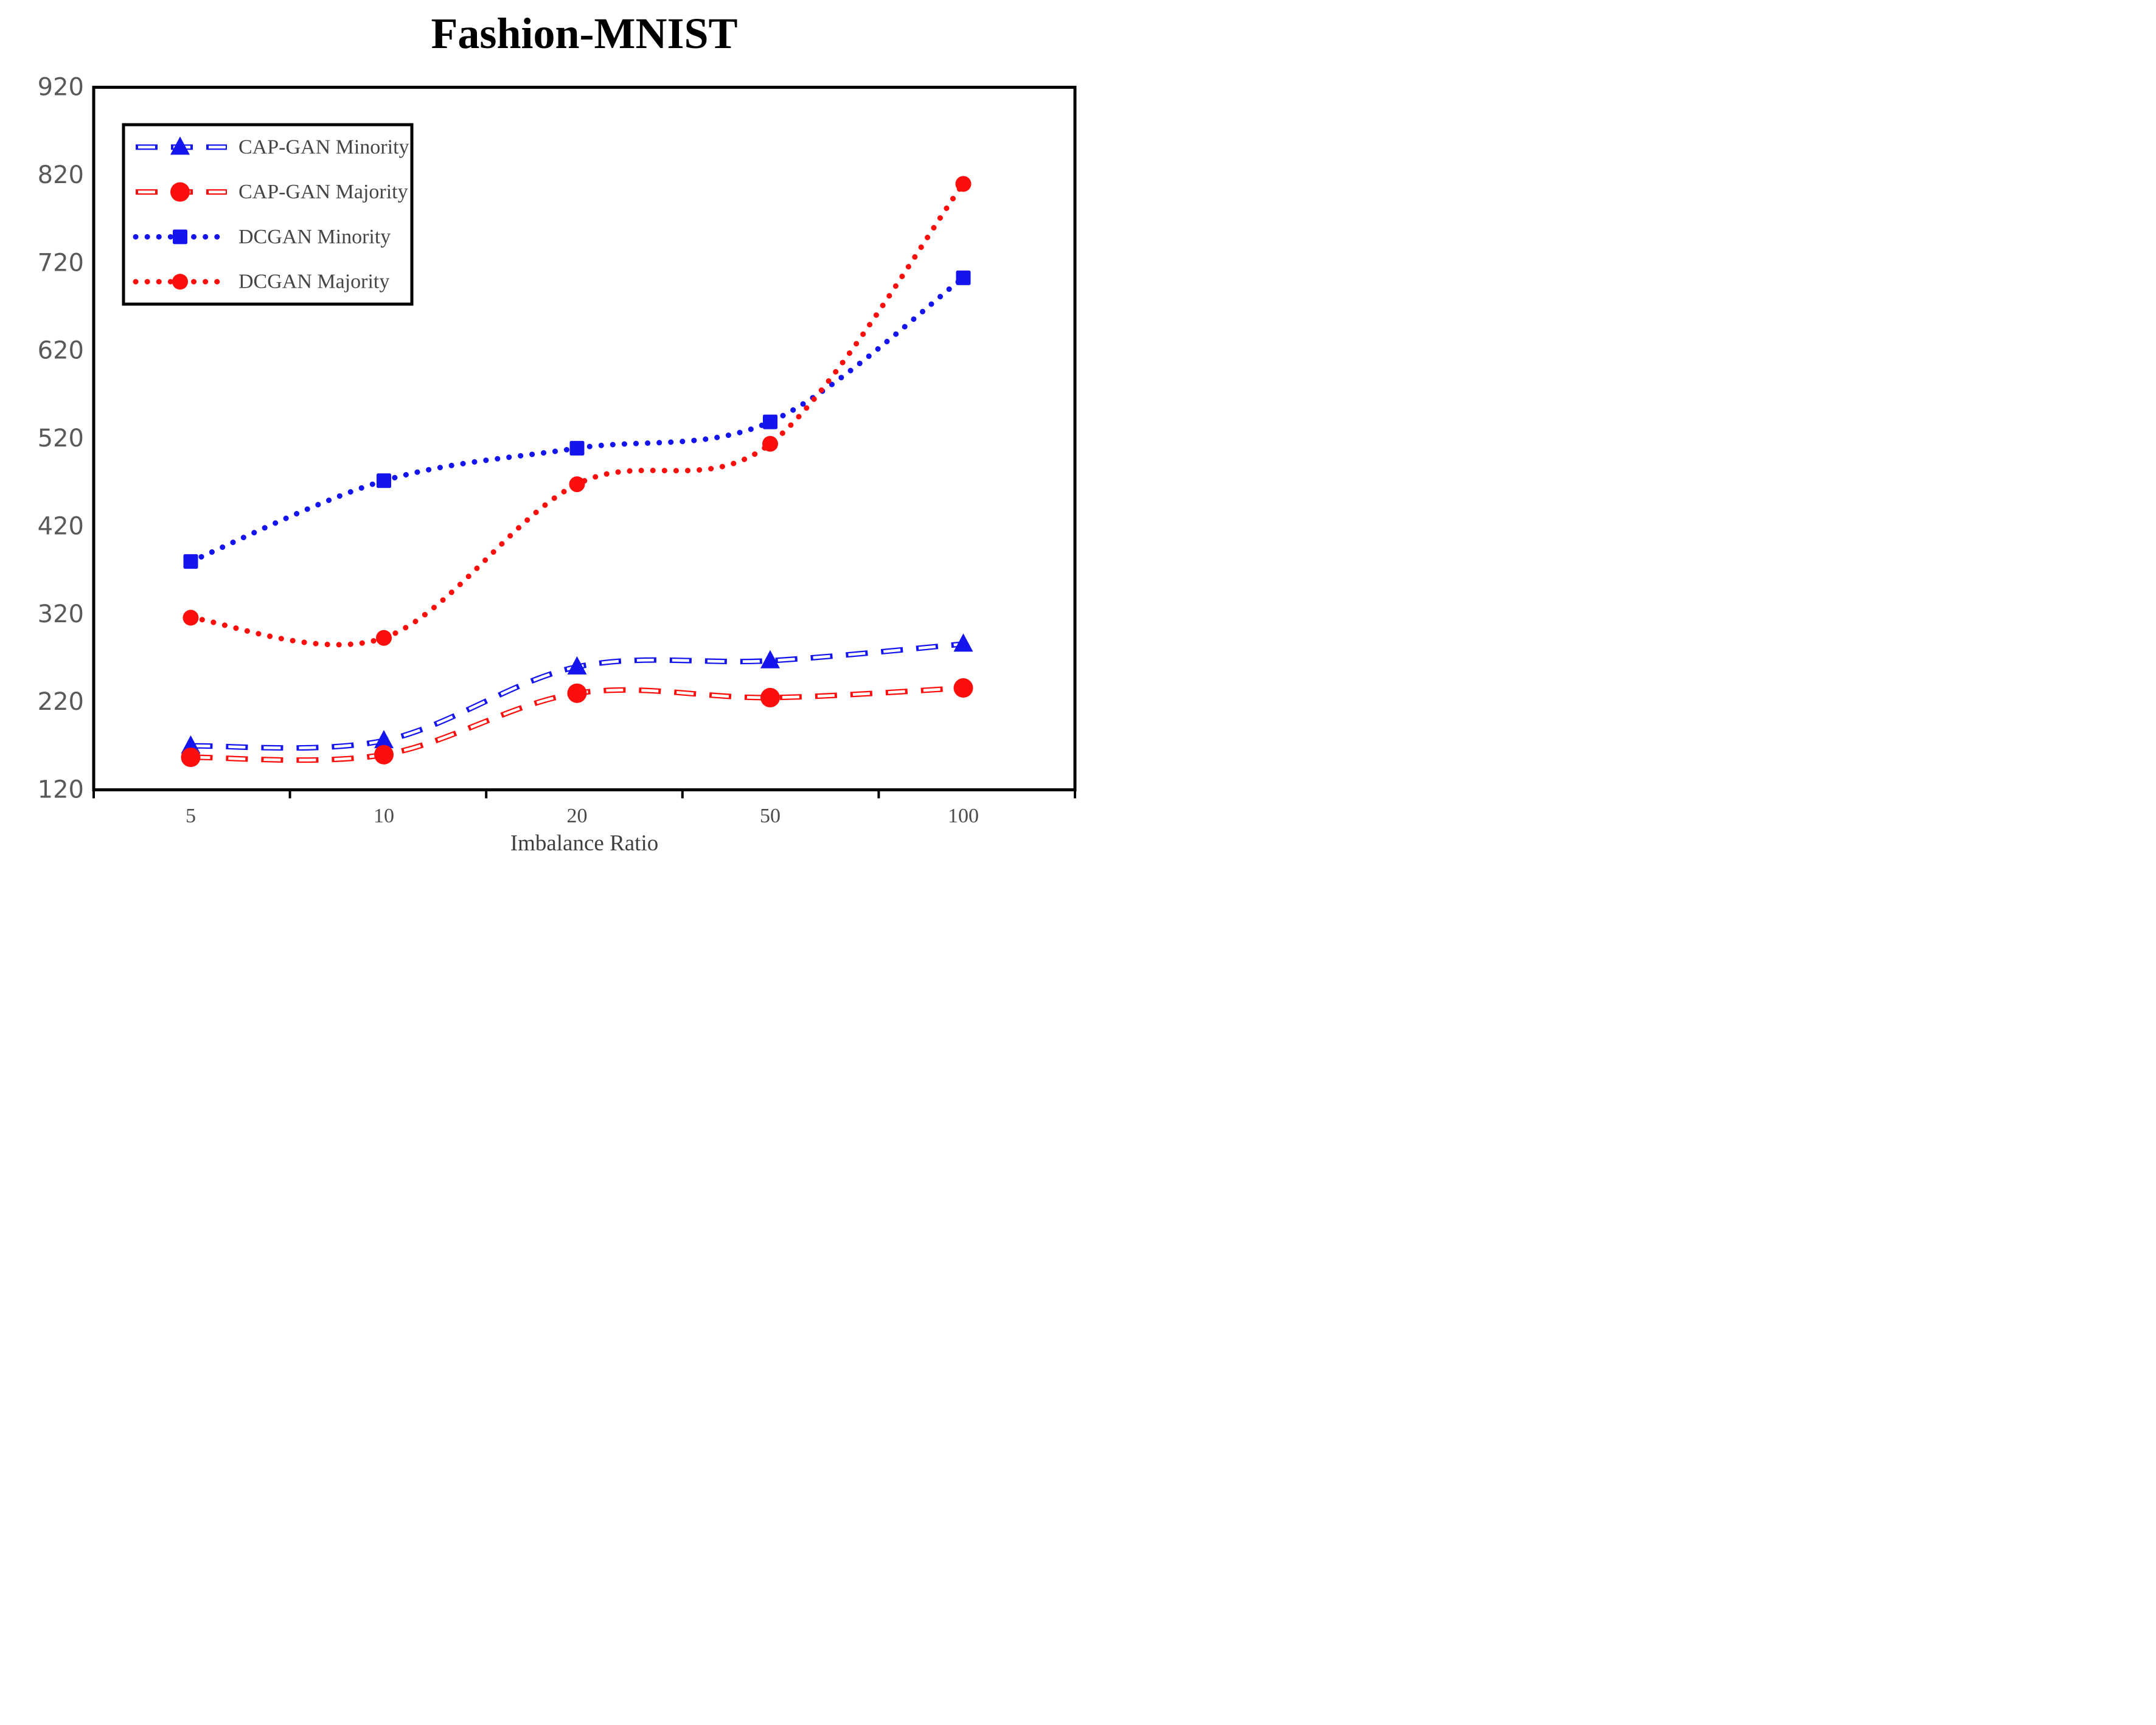  Describe the element at coordinates (323, 147) in the screenshot. I see `legend-item-label: CAP-GAN Minority` at that location.